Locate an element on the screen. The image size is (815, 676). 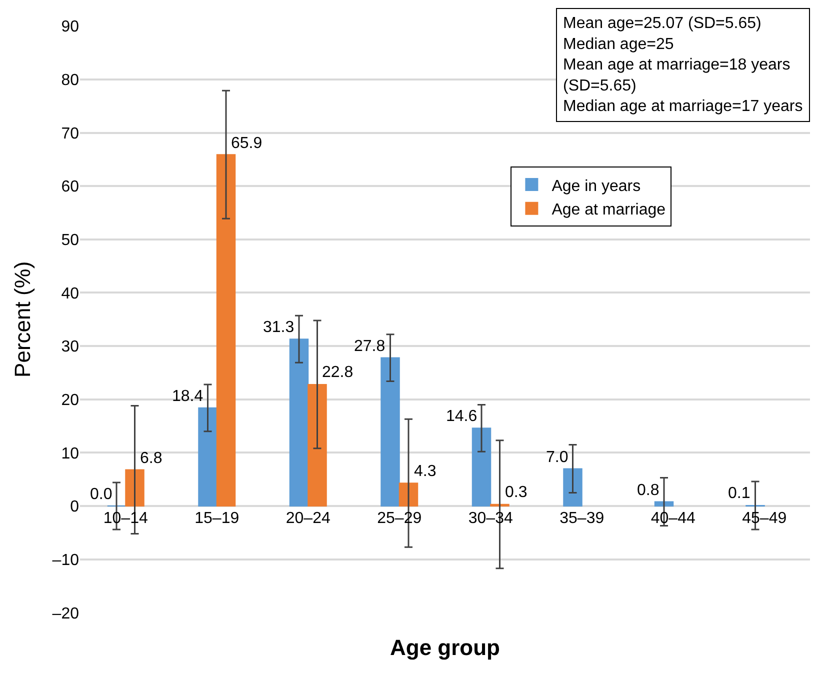
data-label: 0.0 is located at coordinates (101, 494).